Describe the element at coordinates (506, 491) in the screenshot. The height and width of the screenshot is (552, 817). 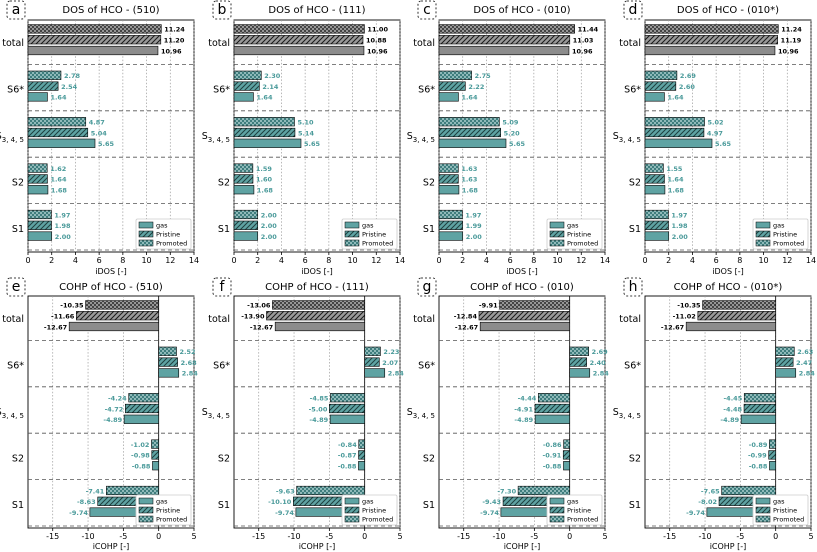
I see `value-label: -7.30` at that location.